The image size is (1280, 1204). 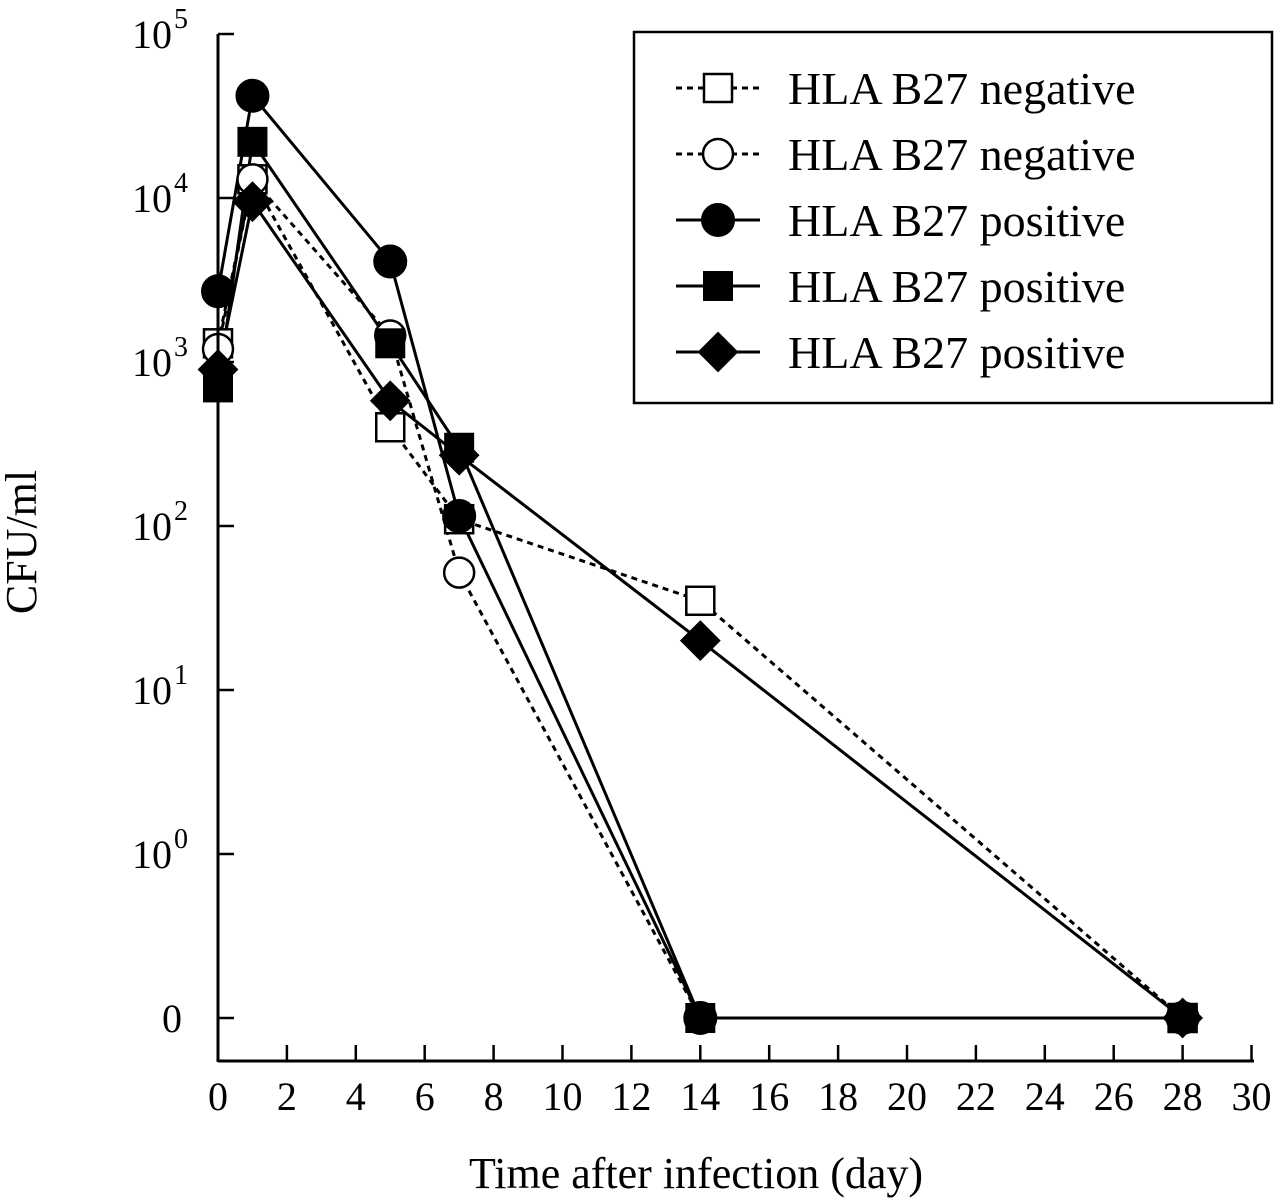 I want to click on x-tick-label: 10, so click(x=563, y=1096).